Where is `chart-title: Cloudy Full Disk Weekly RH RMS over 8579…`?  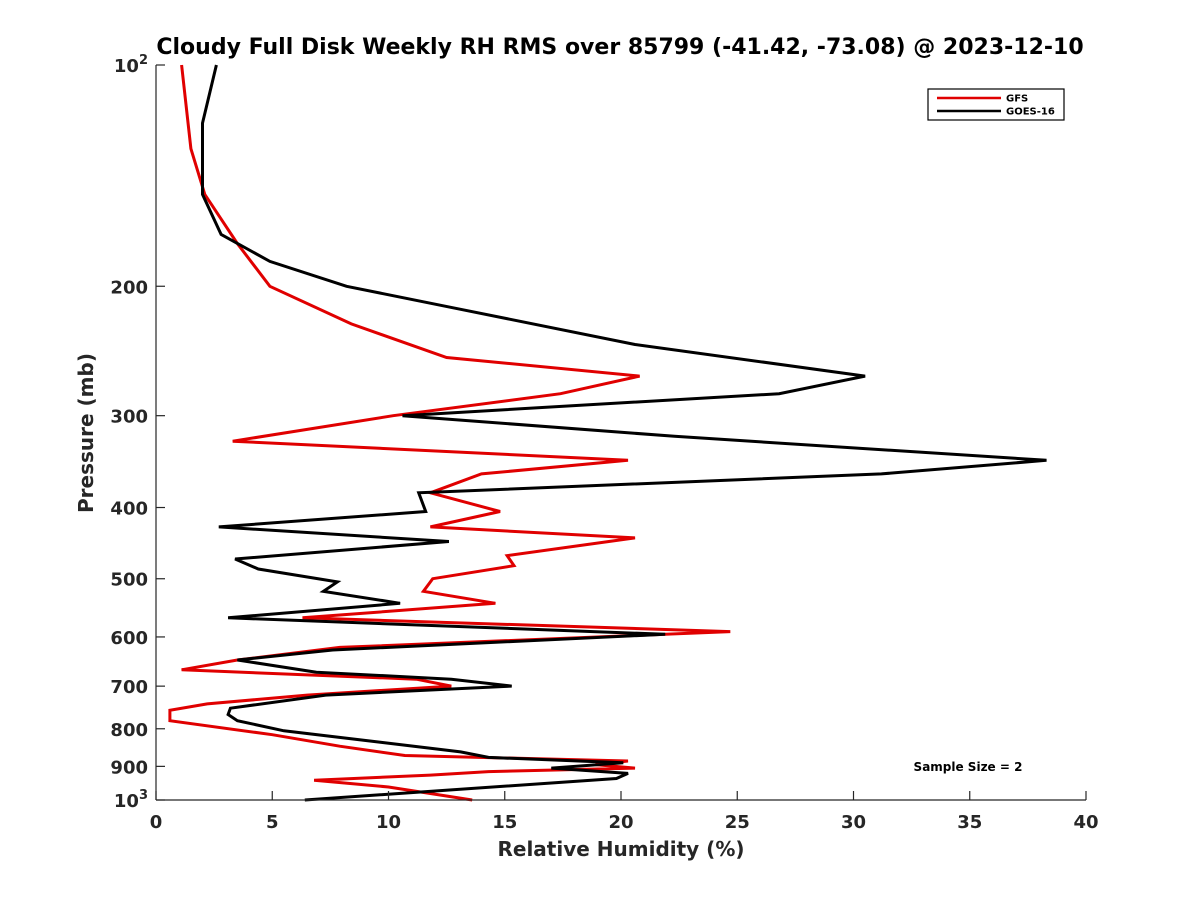
chart-title: Cloudy Full Disk Weekly RH RMS over 8579… is located at coordinates (619, 47).